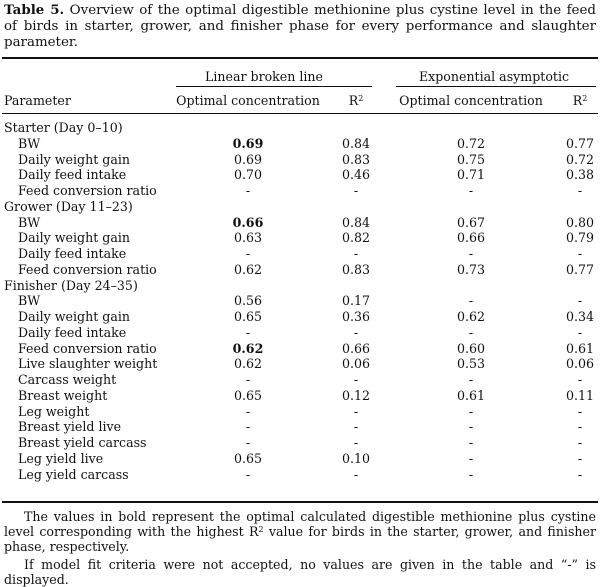  I want to click on row-exponential-r2: 0.77, so click(580, 269).